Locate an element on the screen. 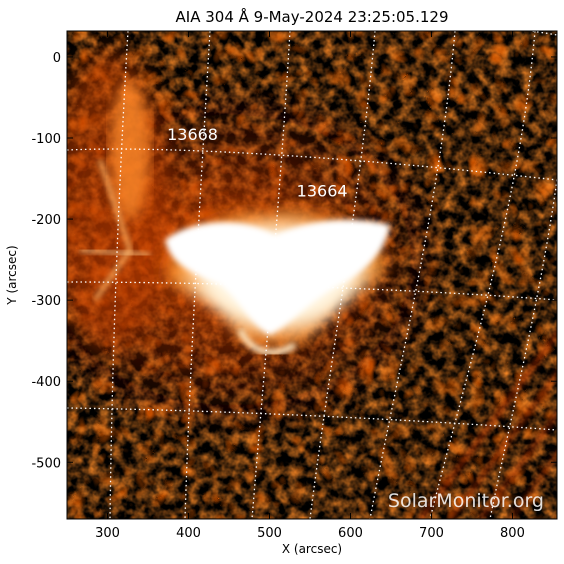 This screenshot has height=564, width=564. watermark: SolarMonitor.org is located at coordinates (466, 501).